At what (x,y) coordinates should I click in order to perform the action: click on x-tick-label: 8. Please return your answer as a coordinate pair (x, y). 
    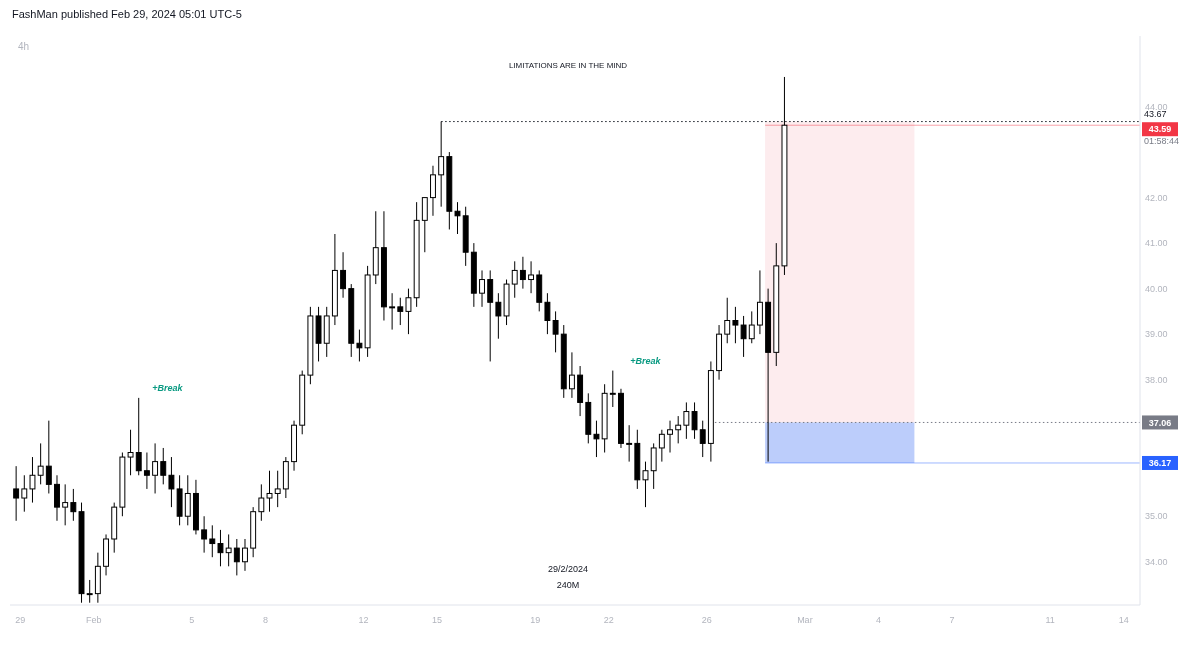
    Looking at the image, I should click on (265, 620).